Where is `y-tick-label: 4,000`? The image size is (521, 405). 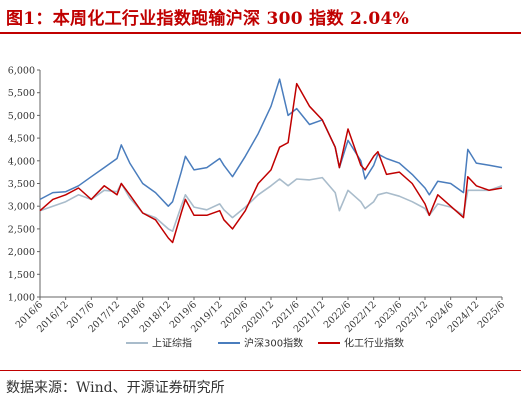
y-tick-label: 4,000 is located at coordinates (21, 161).